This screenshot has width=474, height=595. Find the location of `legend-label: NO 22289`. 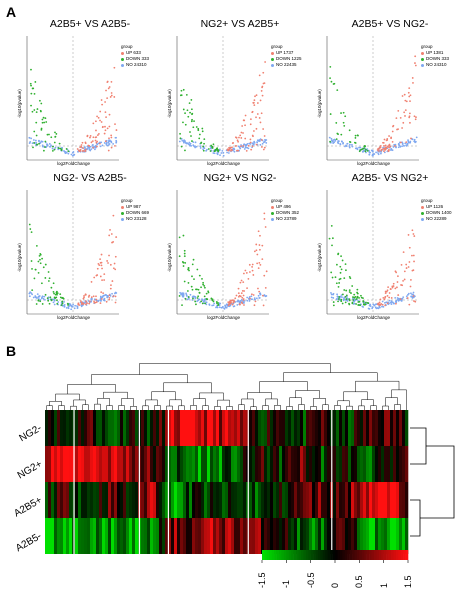

legend-label: NO 22289 is located at coordinates (436, 218).